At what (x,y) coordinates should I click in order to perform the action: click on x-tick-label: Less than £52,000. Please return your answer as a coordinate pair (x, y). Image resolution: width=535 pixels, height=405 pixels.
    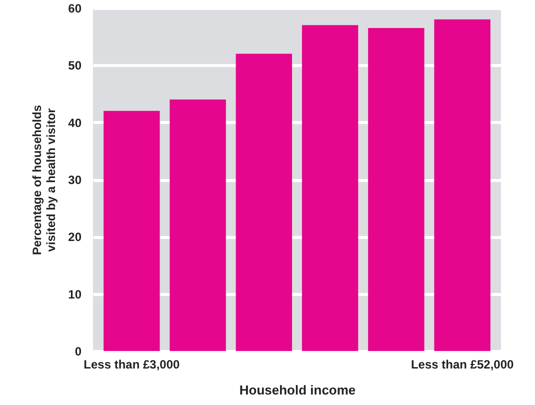
    Looking at the image, I should click on (462, 365).